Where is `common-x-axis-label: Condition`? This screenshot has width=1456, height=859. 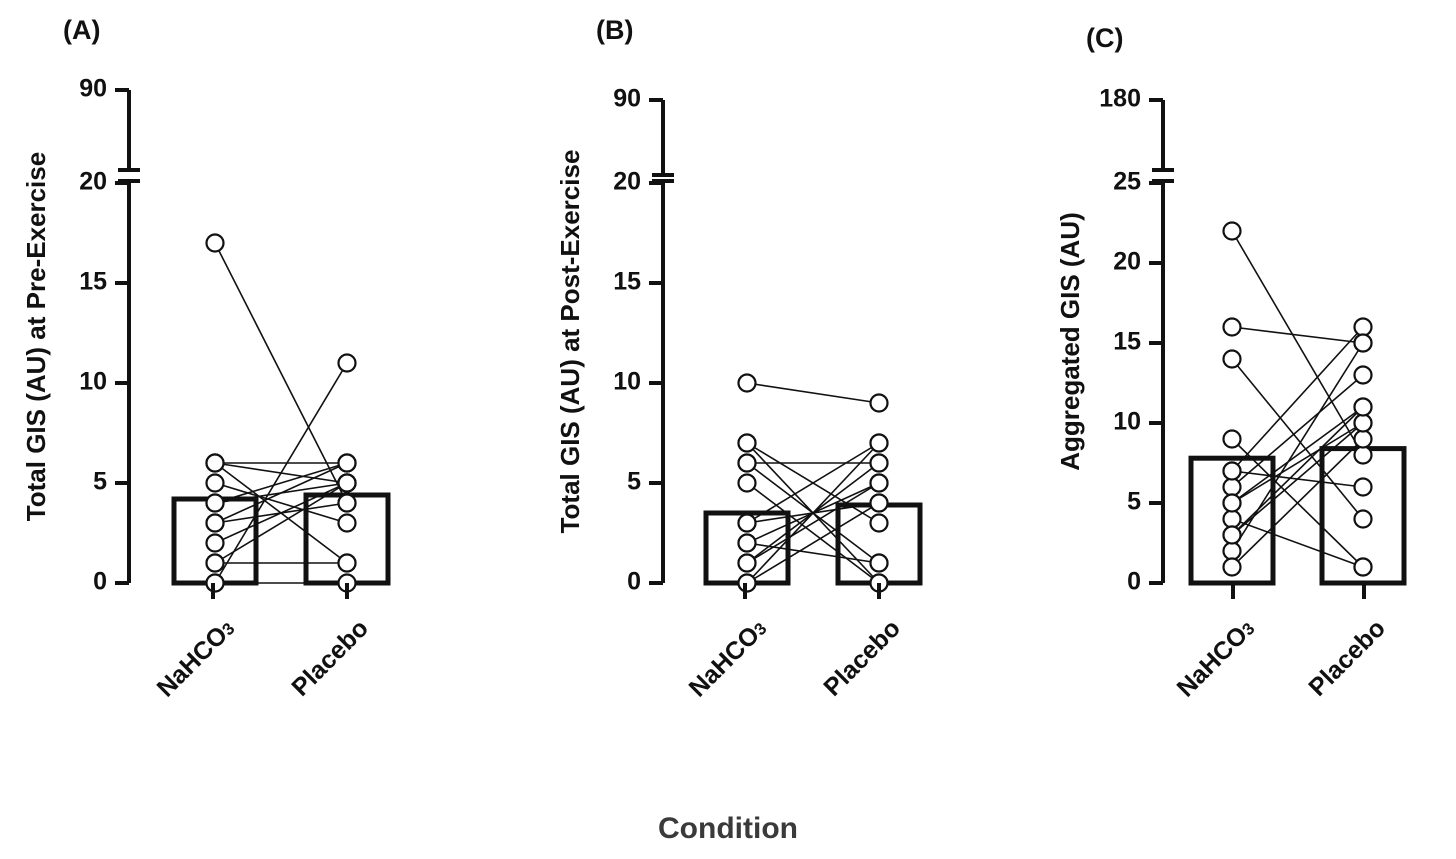
common-x-axis-label: Condition is located at coordinates (728, 828).